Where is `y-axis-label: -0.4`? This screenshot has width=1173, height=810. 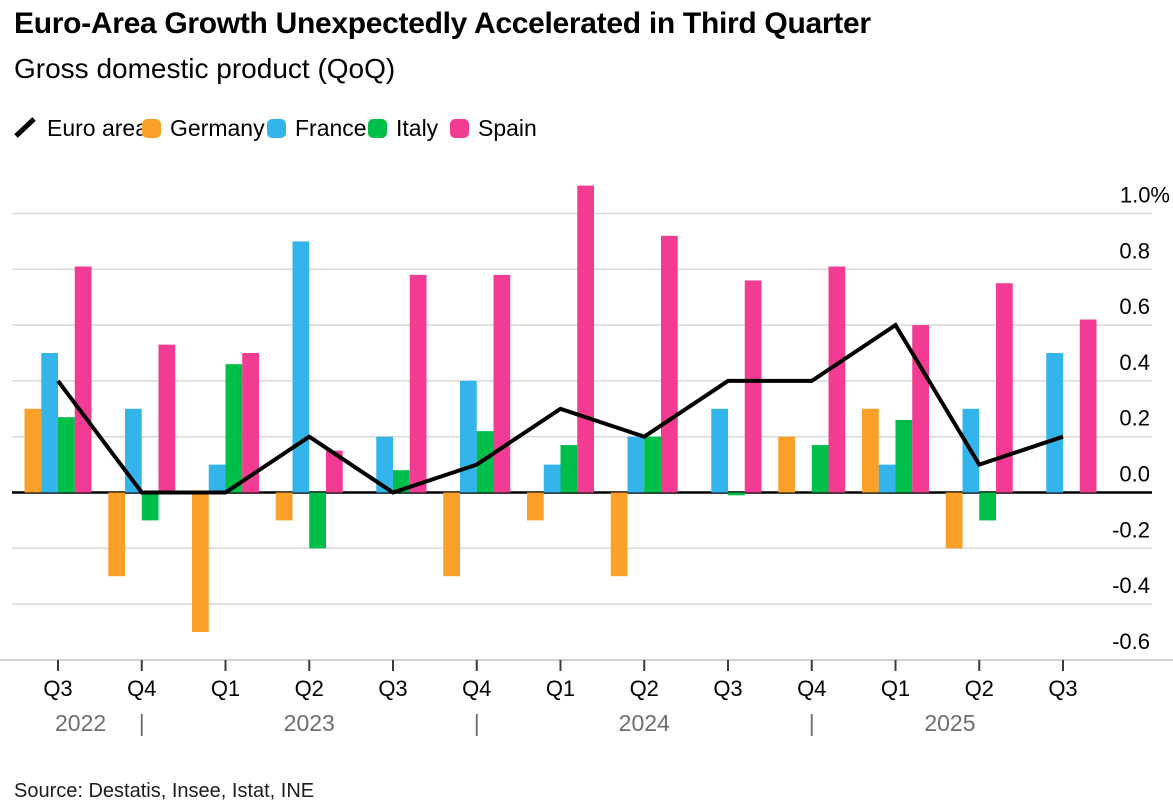 y-axis-label: -0.4 is located at coordinates (1131, 585).